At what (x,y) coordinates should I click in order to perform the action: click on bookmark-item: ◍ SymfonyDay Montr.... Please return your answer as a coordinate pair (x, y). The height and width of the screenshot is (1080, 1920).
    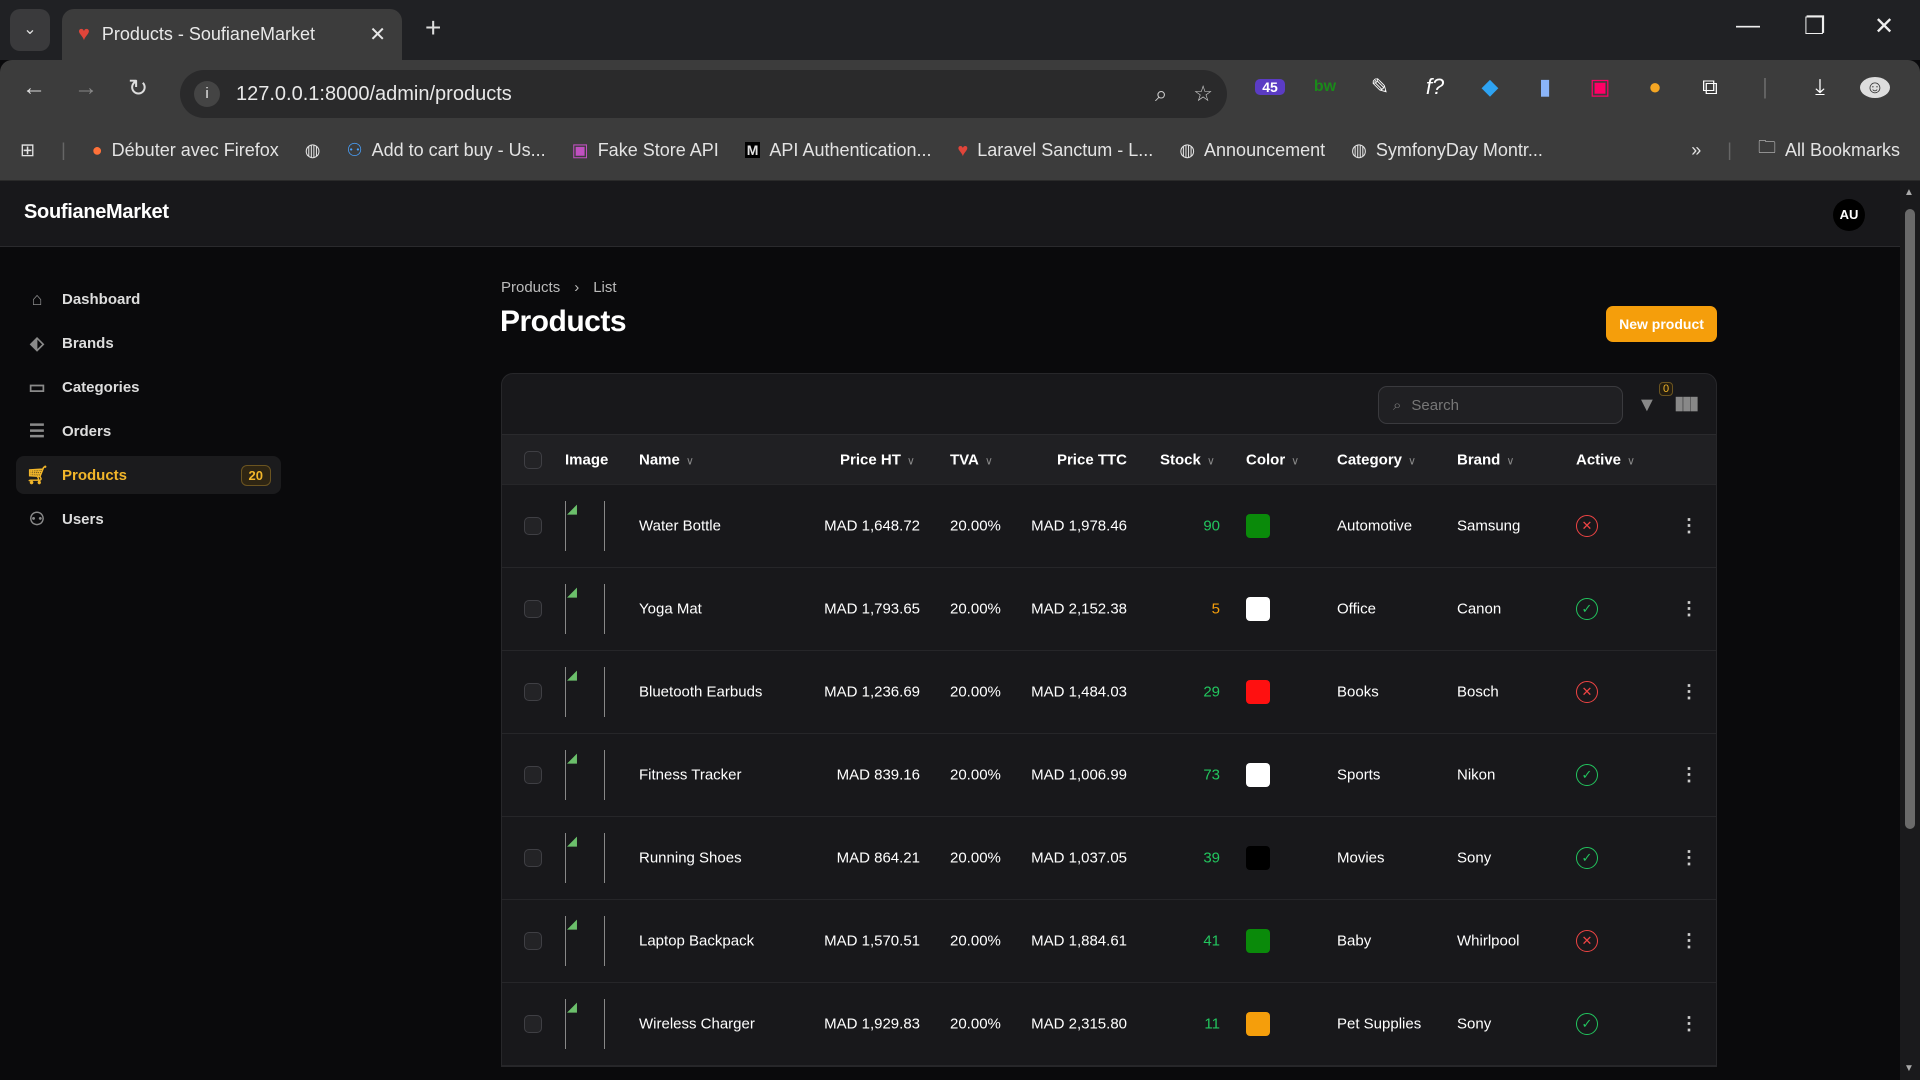
    Looking at the image, I should click on (1447, 149).